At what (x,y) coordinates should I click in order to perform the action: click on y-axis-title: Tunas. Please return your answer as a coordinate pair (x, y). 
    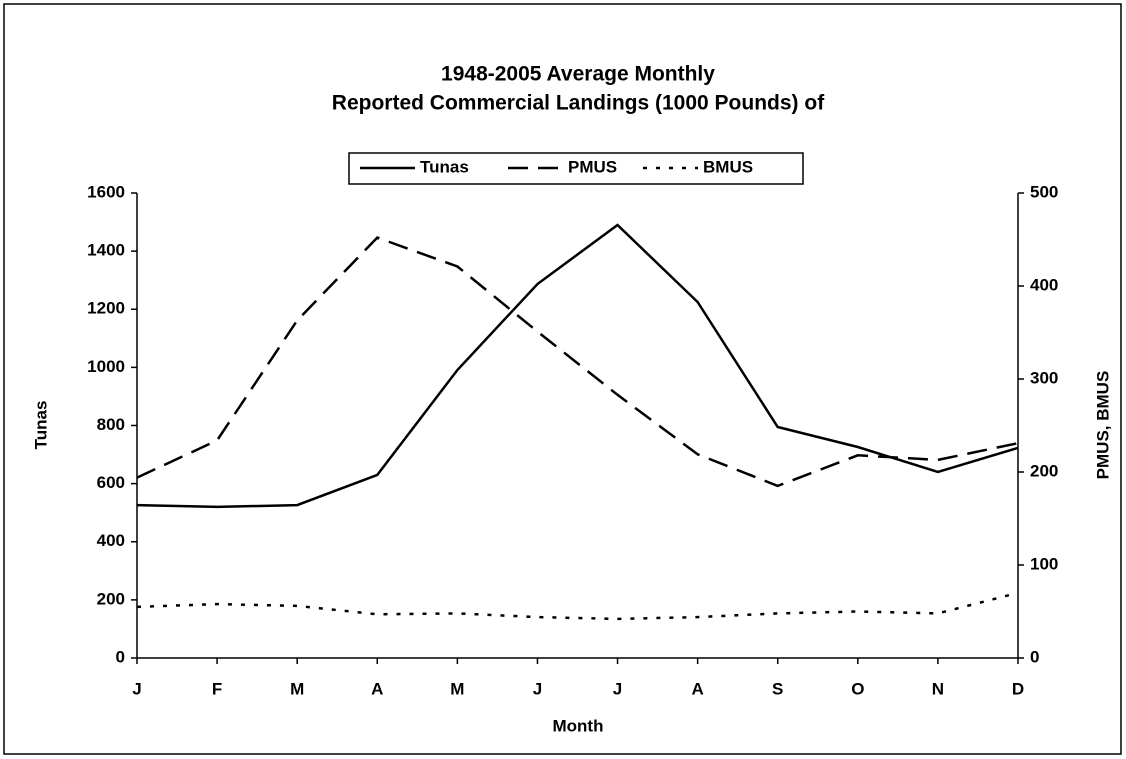
    Looking at the image, I should click on (40, 425).